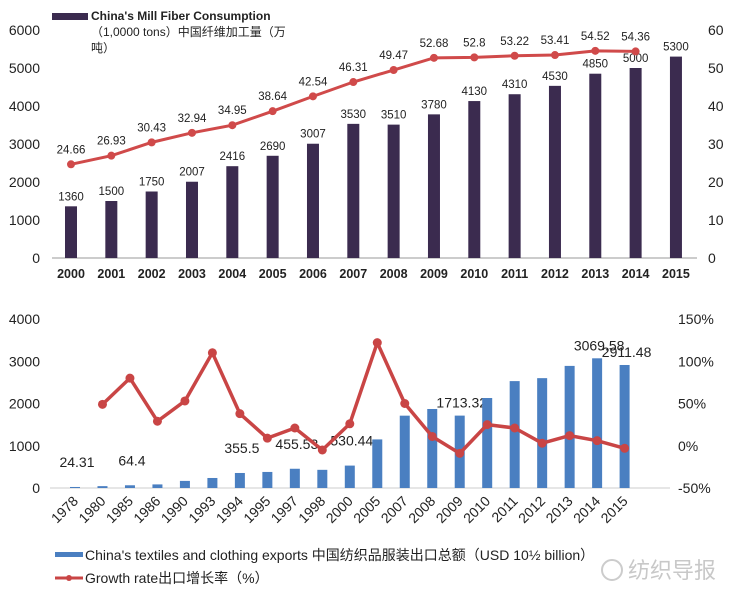 The width and height of the screenshot is (733, 603). What do you see at coordinates (181, 16) in the screenshot?
I see `legend-label-line1: China's Mill Fiber Consumption` at bounding box center [181, 16].